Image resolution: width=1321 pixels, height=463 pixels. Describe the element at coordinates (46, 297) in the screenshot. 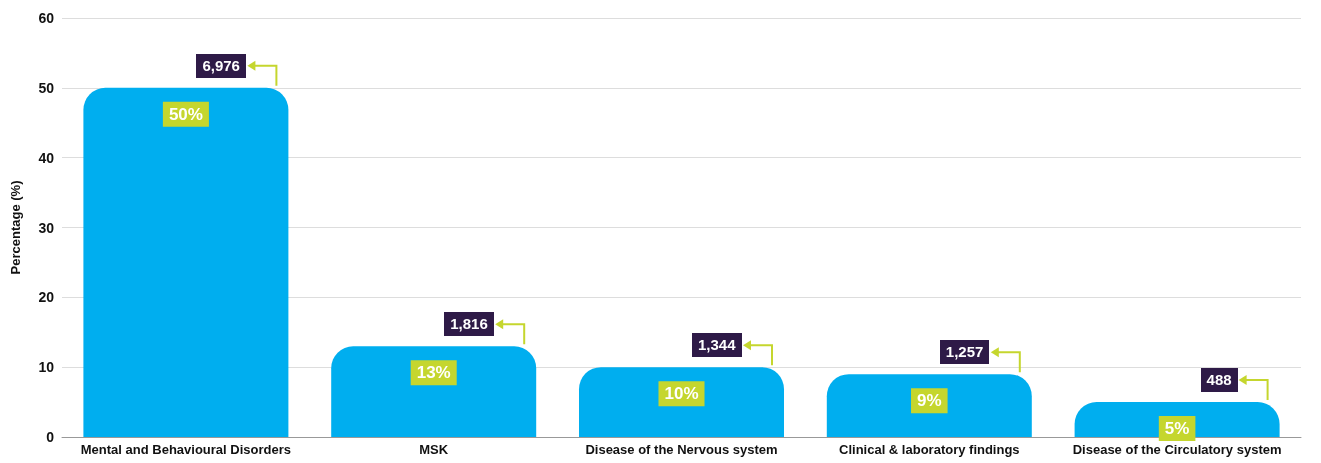

I see `y-tick-label: 20` at that location.